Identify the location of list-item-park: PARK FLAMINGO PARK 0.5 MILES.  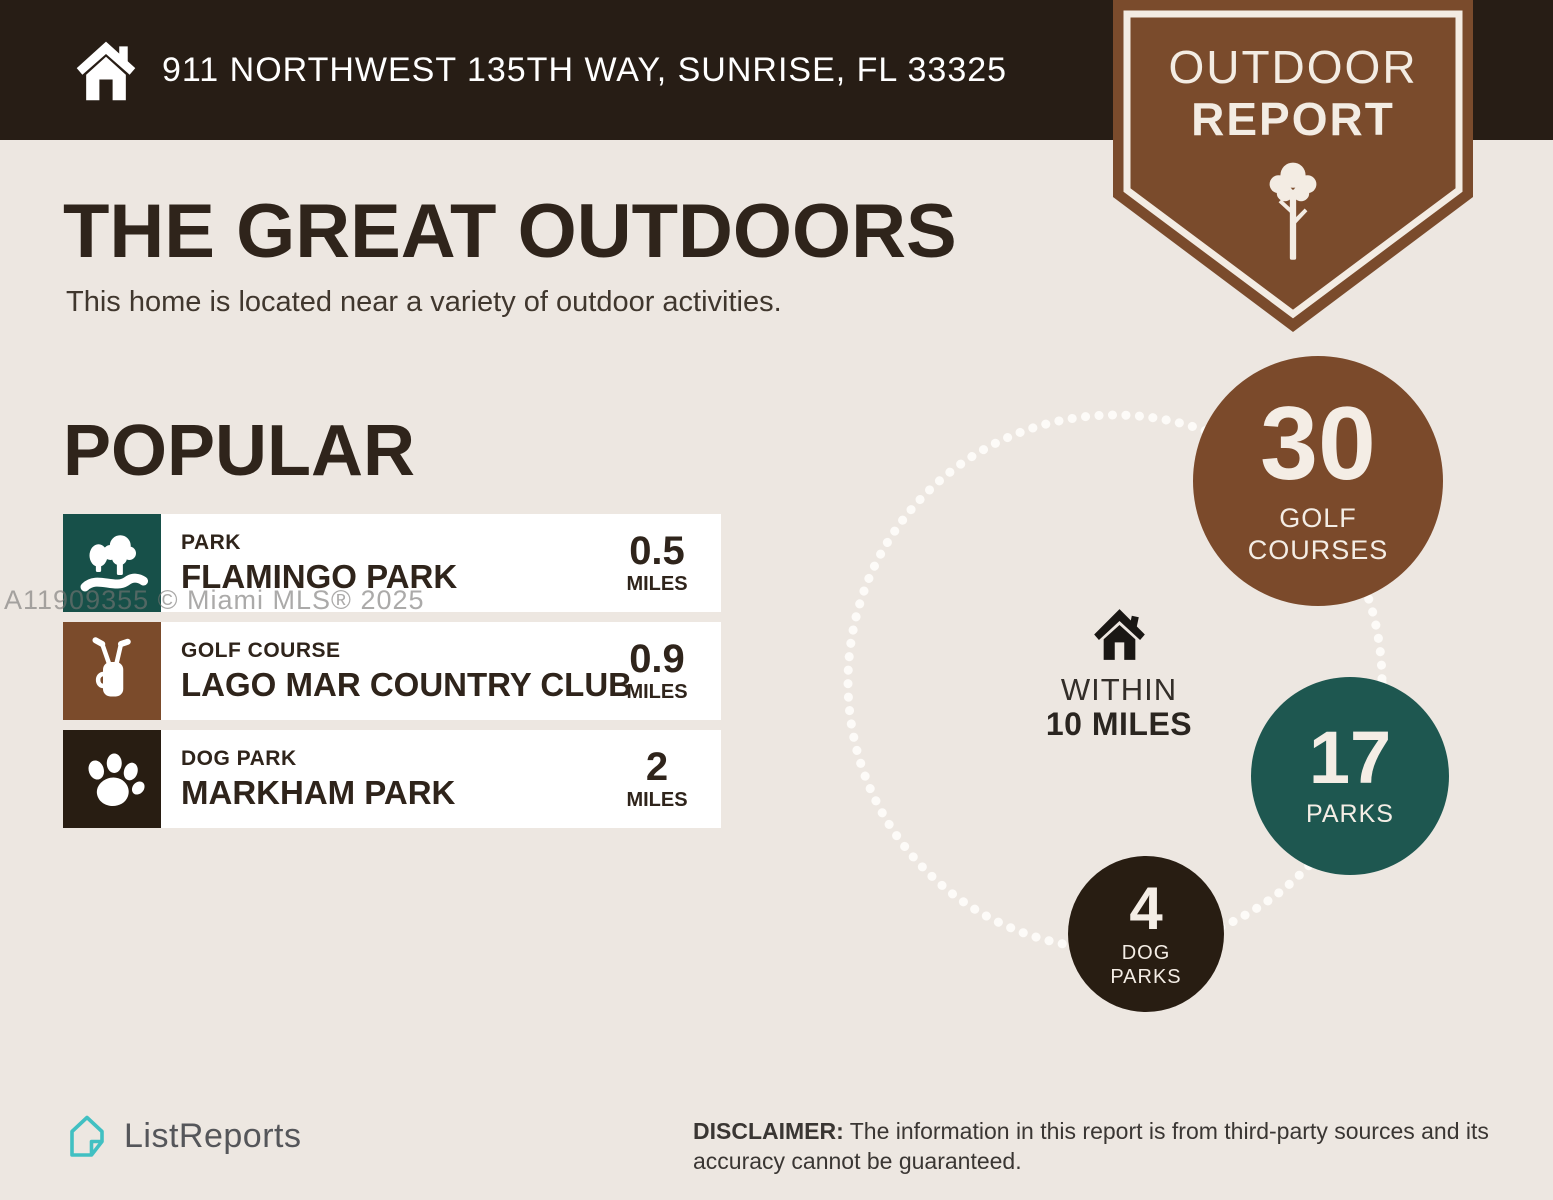
(392, 563).